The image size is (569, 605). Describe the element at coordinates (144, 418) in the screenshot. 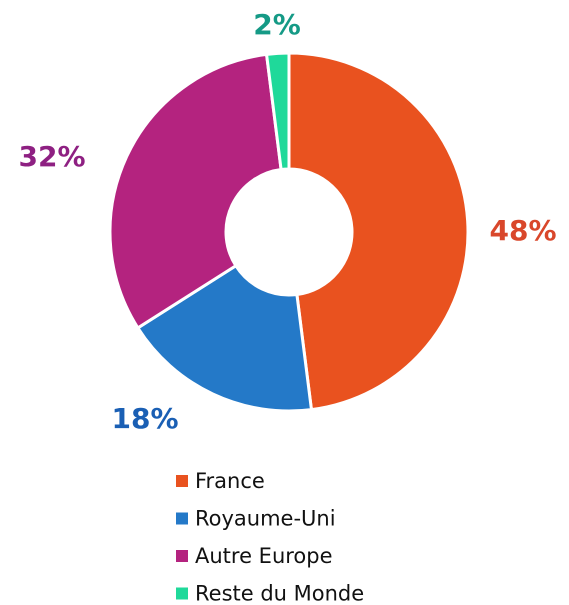

I see `data-label: 18%` at that location.